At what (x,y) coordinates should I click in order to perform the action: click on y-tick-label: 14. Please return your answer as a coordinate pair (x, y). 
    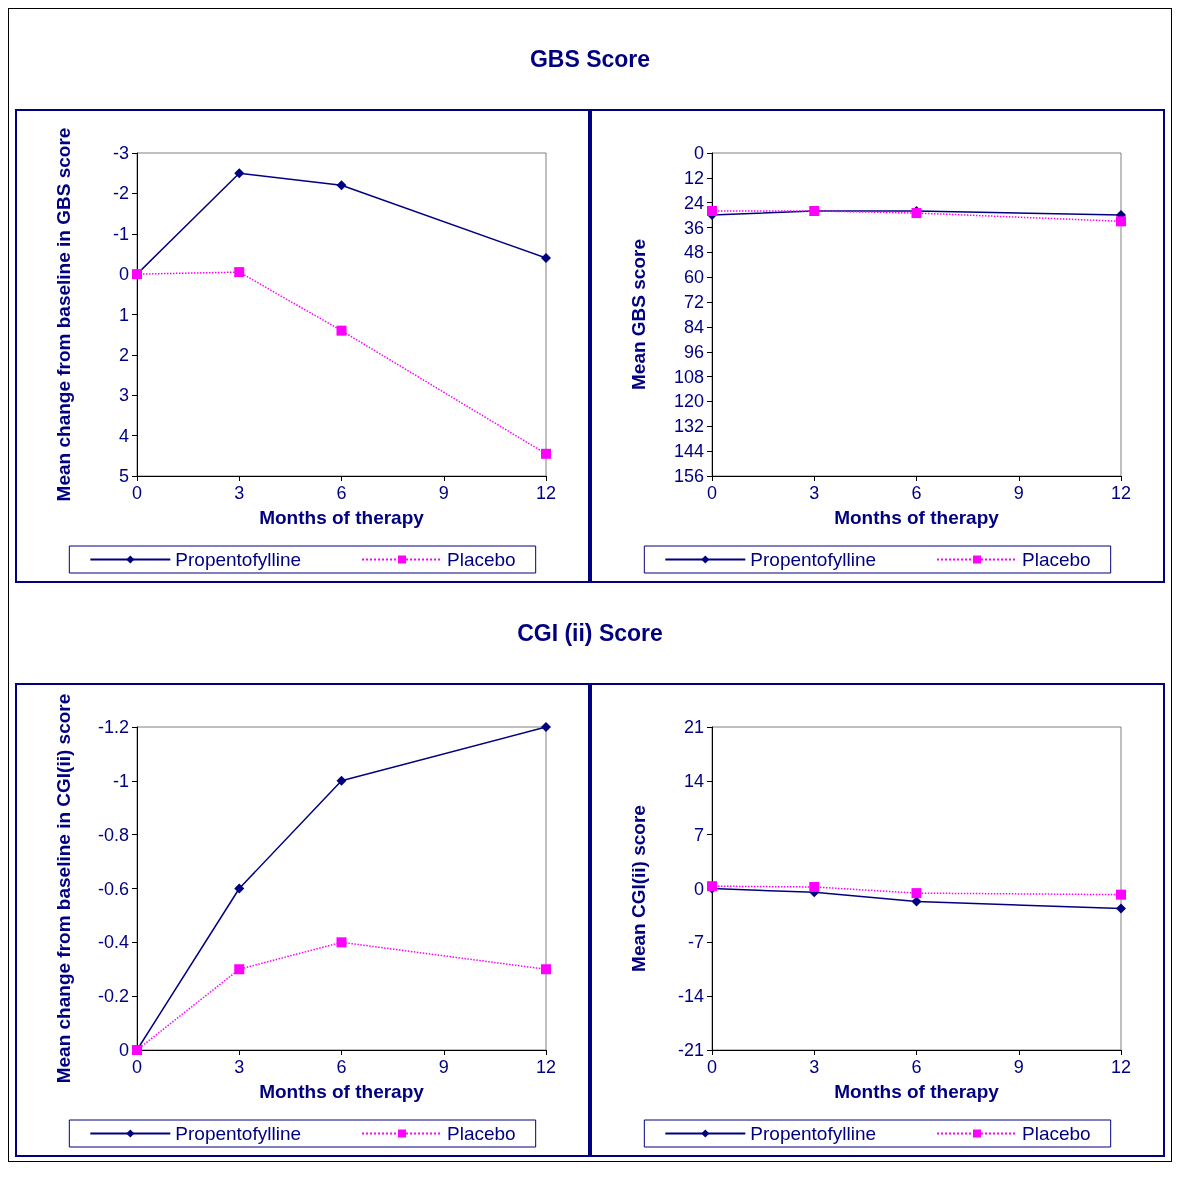
    Looking at the image, I should click on (693, 780).